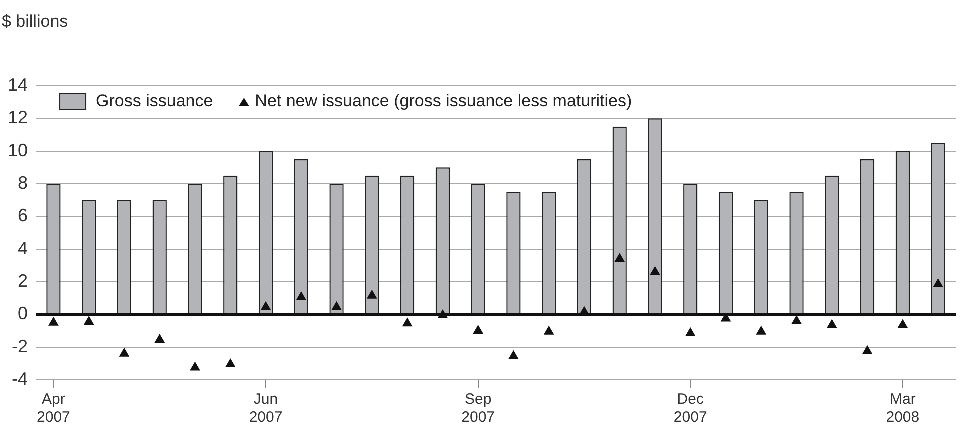  I want to click on y-axis-title: $ billions, so click(35, 22).